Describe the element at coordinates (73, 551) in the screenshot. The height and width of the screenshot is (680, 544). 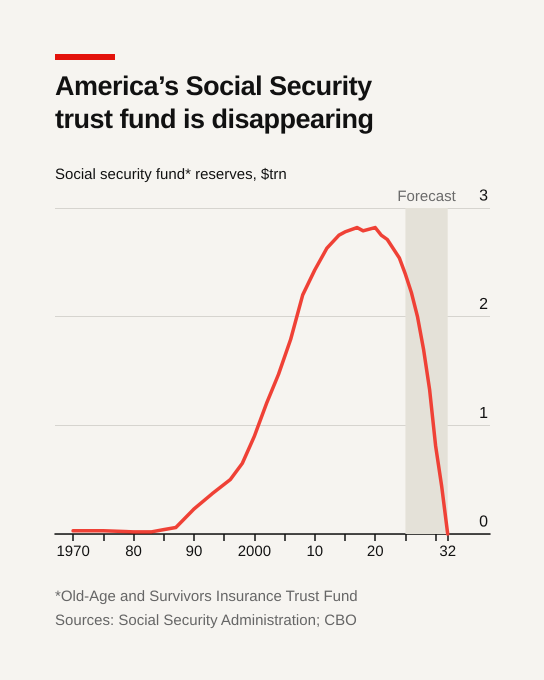
I see `x-tick-label: 1970` at that location.